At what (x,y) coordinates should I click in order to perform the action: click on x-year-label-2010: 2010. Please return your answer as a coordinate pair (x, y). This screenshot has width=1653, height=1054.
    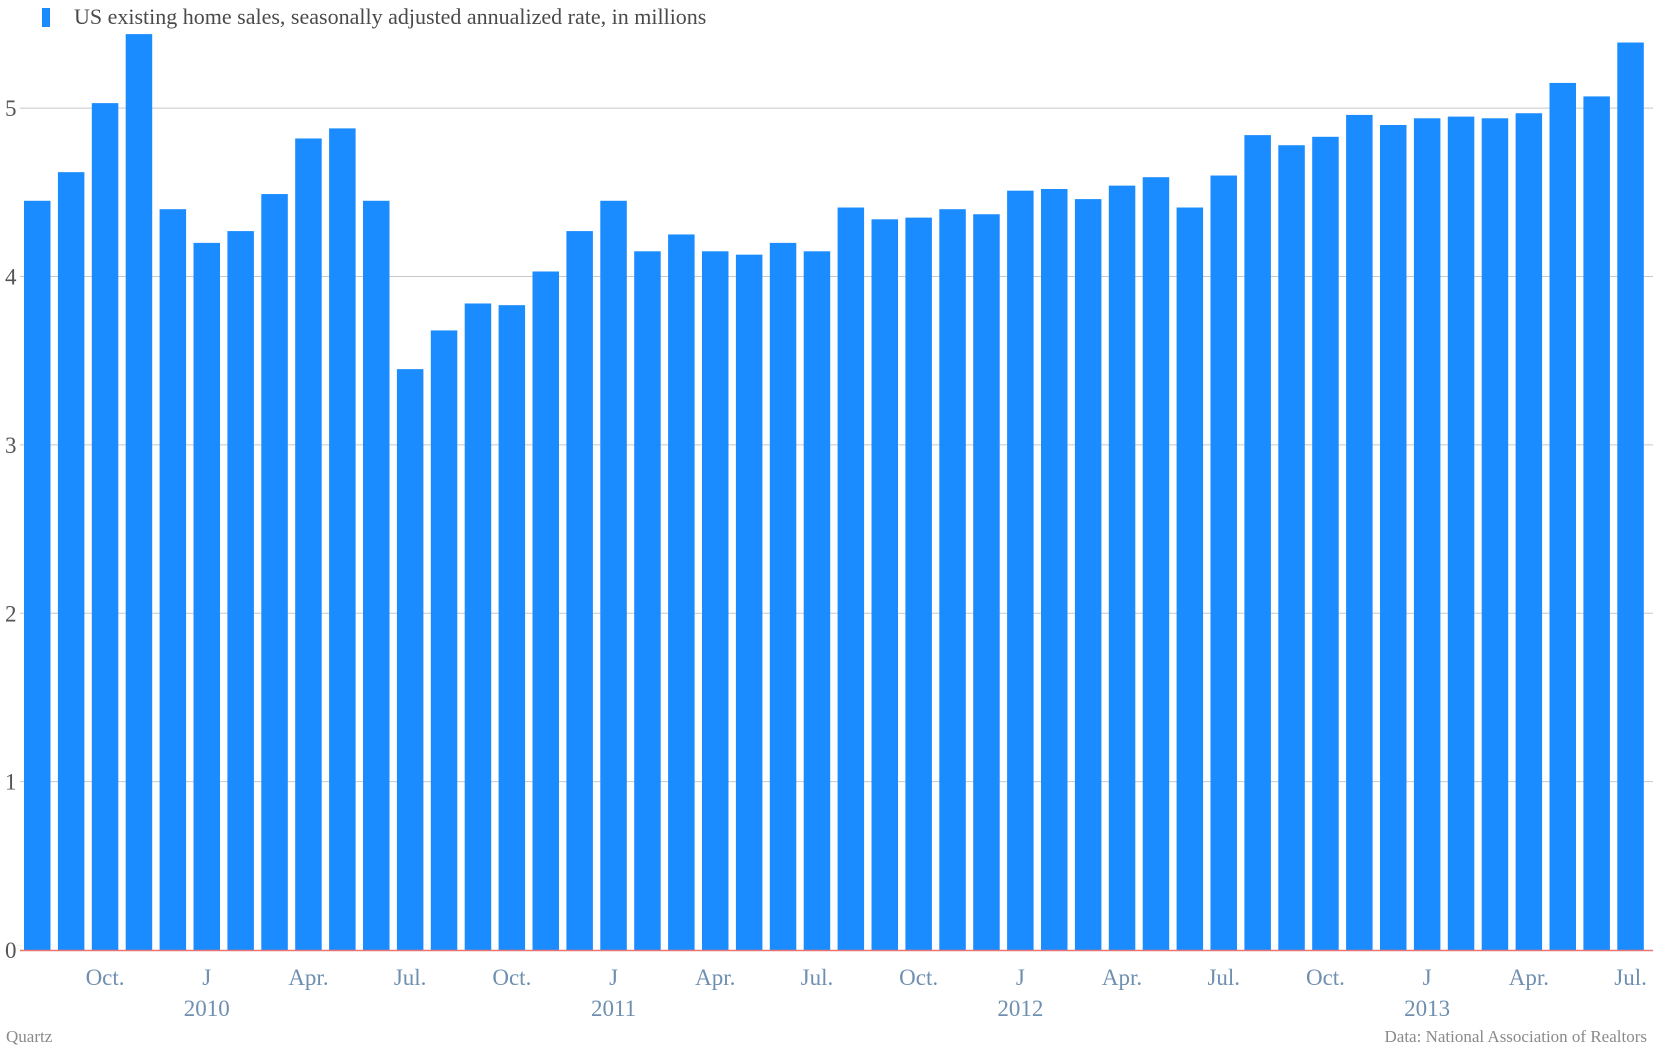
    Looking at the image, I should click on (207, 1008).